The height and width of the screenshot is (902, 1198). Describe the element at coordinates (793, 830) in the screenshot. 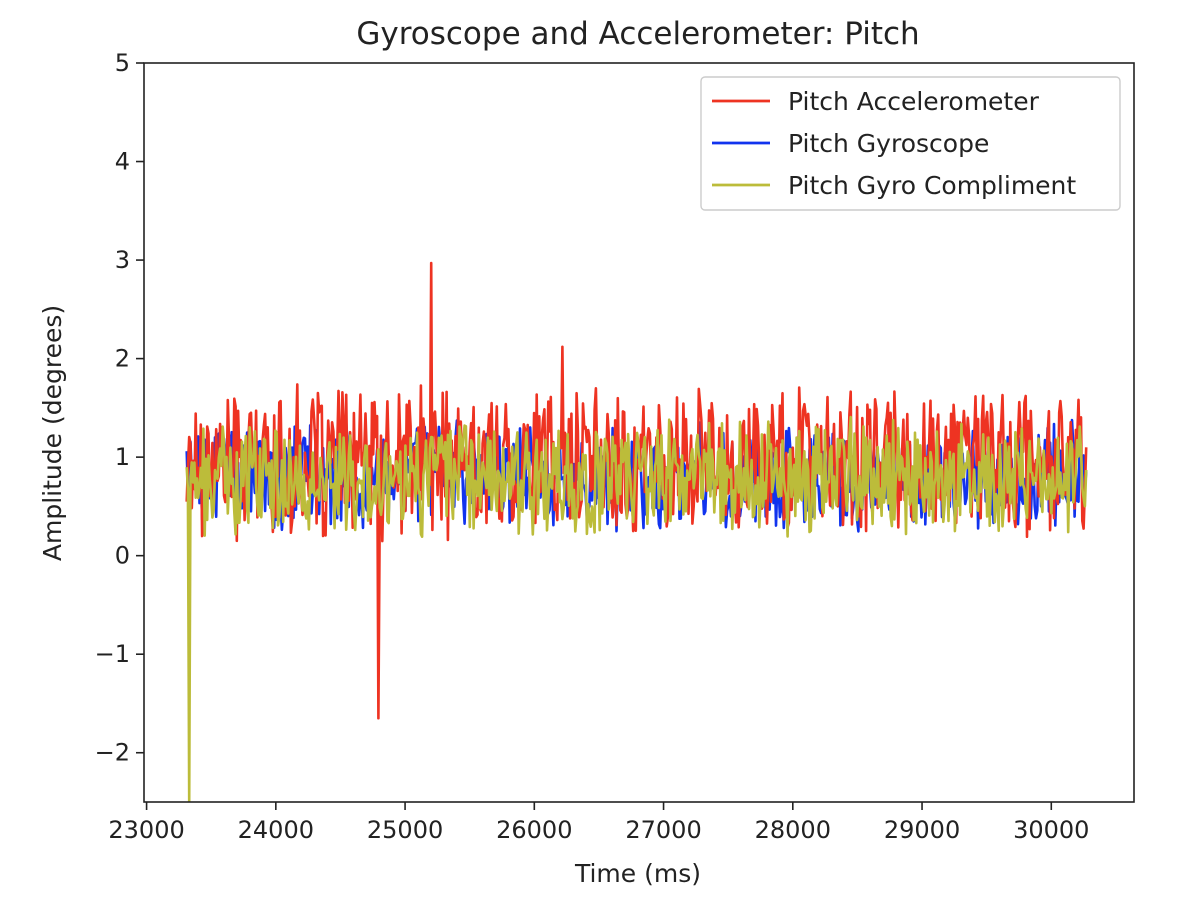

I see `x-tick-label: 28000` at that location.